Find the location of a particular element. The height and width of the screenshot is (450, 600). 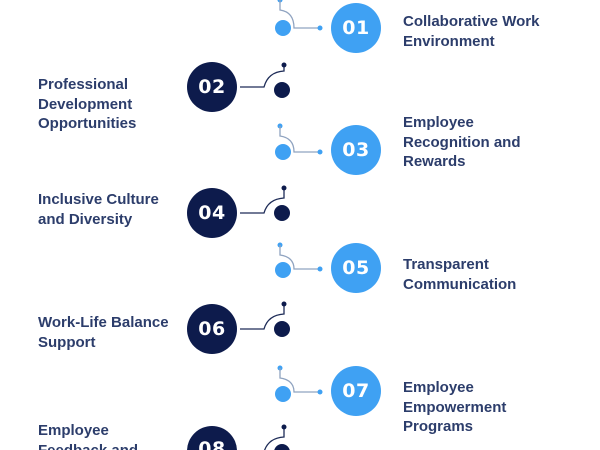

step-08-number-circle: 08 is located at coordinates (212, 438).